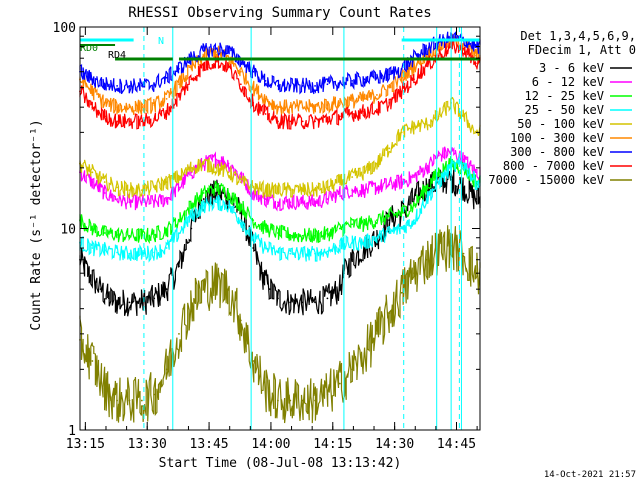 This screenshot has height=480, width=640. What do you see at coordinates (85, 444) in the screenshot?
I see `x-tick-label-0: 13:15` at bounding box center [85, 444].